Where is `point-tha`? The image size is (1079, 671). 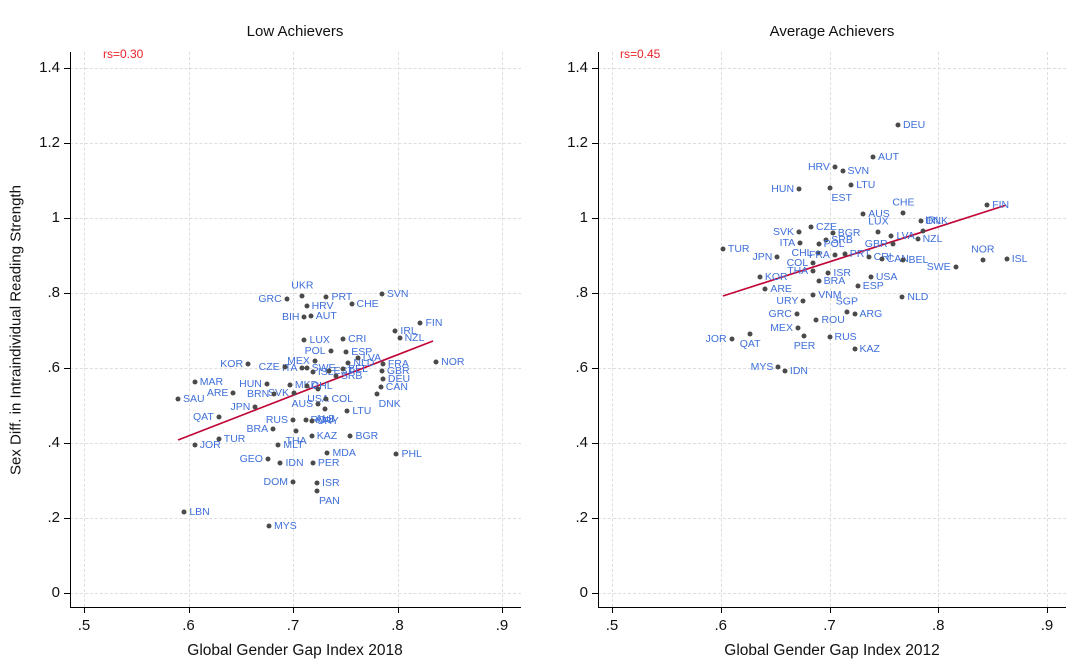 point-tha is located at coordinates (813, 271).